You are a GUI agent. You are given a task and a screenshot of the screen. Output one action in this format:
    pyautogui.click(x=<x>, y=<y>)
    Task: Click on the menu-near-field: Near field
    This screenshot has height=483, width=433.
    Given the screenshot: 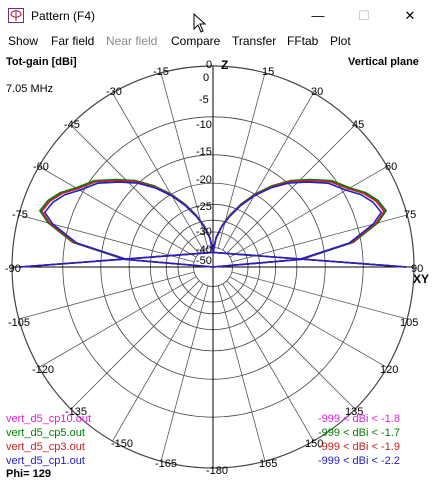 What is the action you would take?
    pyautogui.click(x=132, y=41)
    